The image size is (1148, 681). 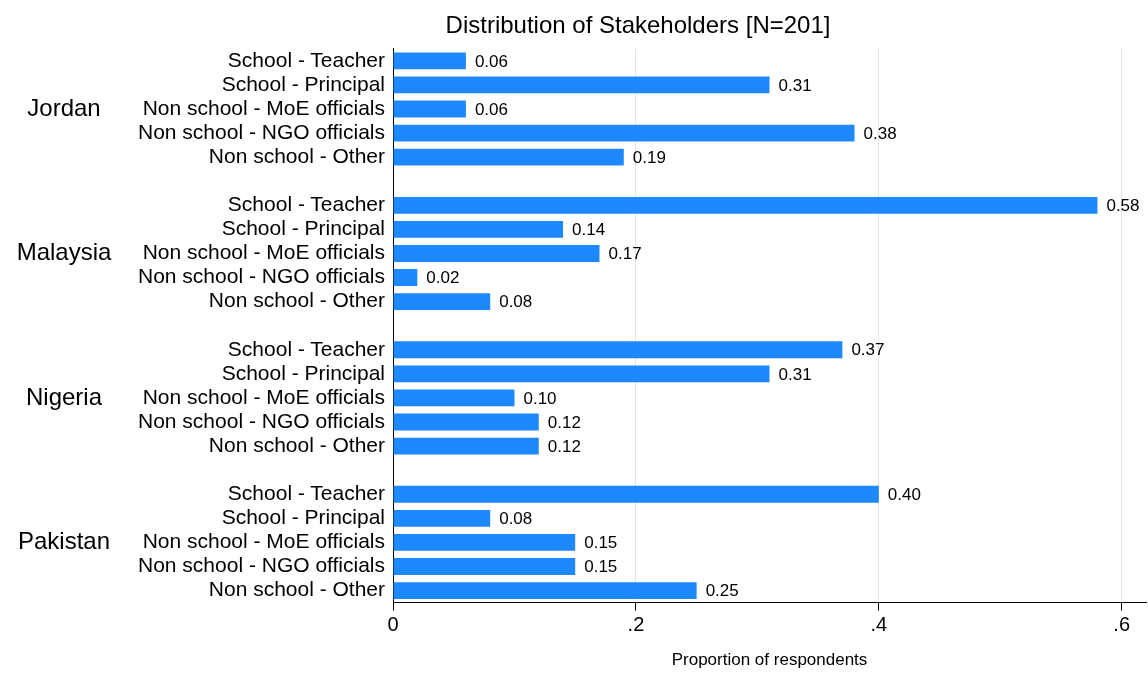 What do you see at coordinates (625, 254) in the screenshot?
I see `data-label: 0.17` at bounding box center [625, 254].